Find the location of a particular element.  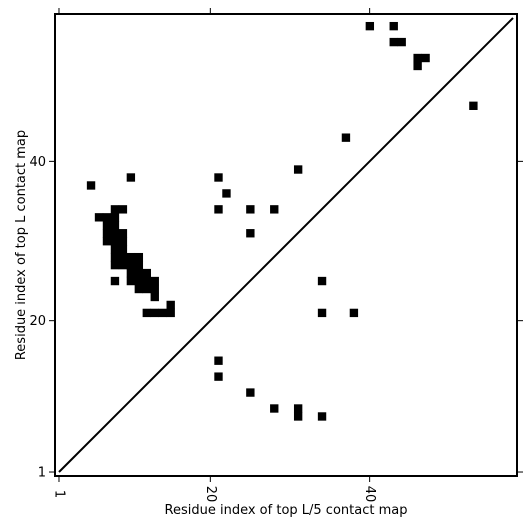

y-tick-label: 20 is located at coordinates (37, 321).